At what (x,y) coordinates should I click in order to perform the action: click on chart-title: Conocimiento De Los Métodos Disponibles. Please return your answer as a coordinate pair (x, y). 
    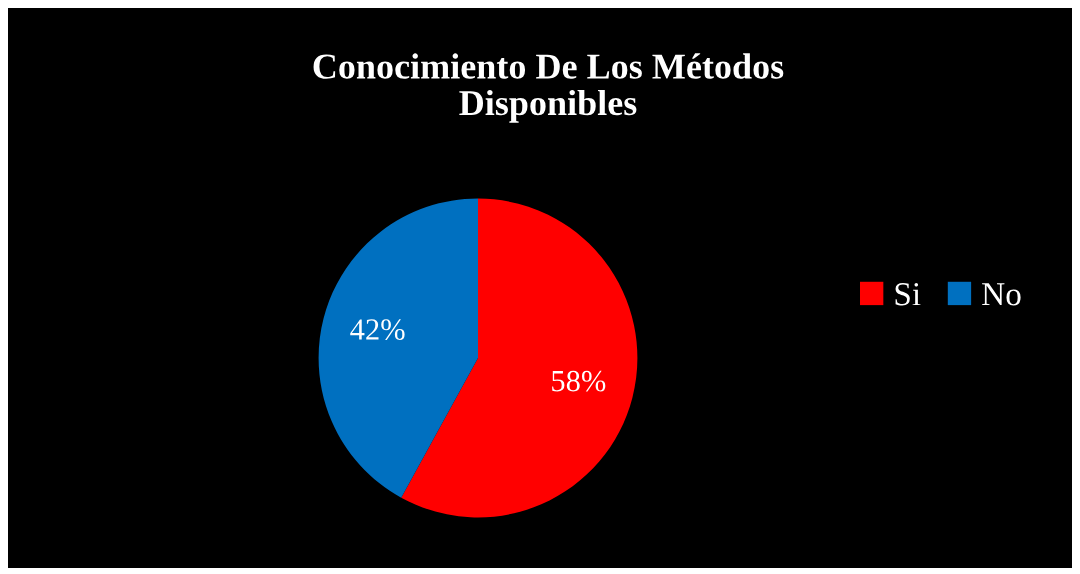
    Looking at the image, I should click on (548, 88).